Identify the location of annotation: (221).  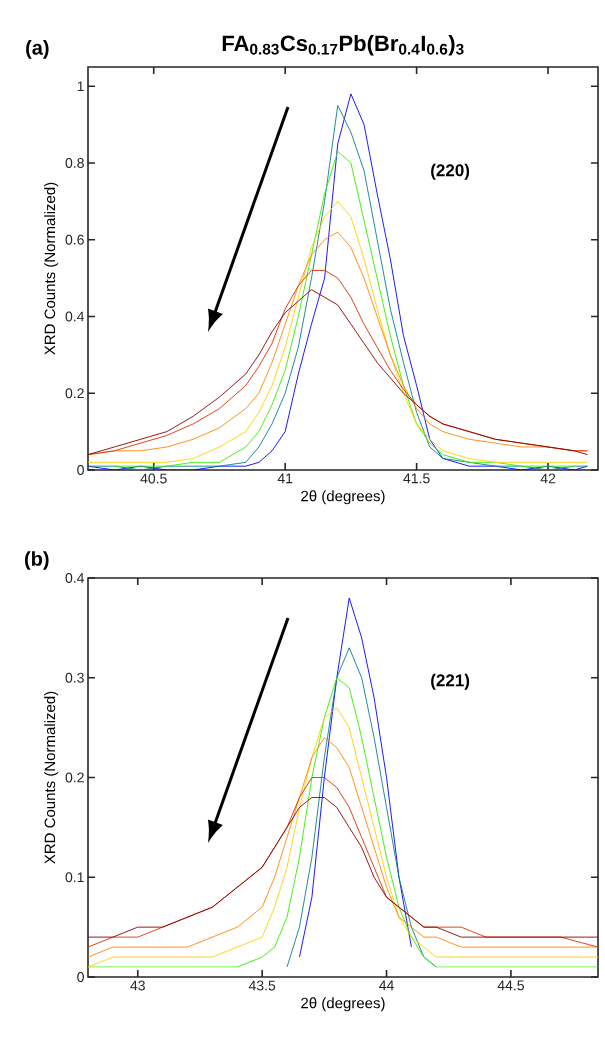
(450, 681).